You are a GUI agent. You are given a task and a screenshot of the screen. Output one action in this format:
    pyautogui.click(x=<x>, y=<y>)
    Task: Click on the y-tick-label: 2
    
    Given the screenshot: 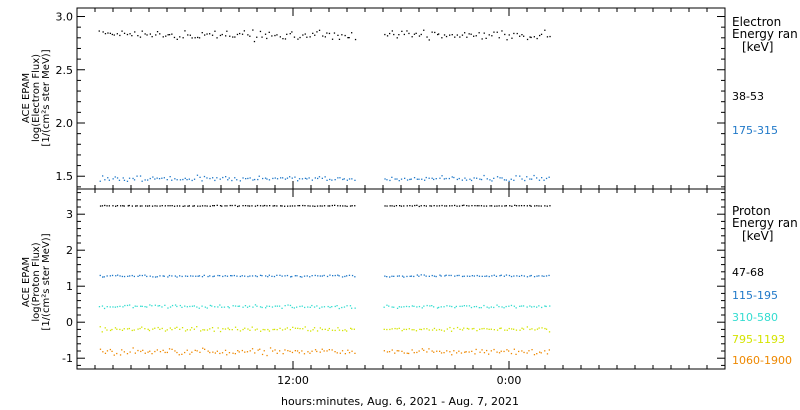 What is the action you would take?
    pyautogui.click(x=69, y=250)
    